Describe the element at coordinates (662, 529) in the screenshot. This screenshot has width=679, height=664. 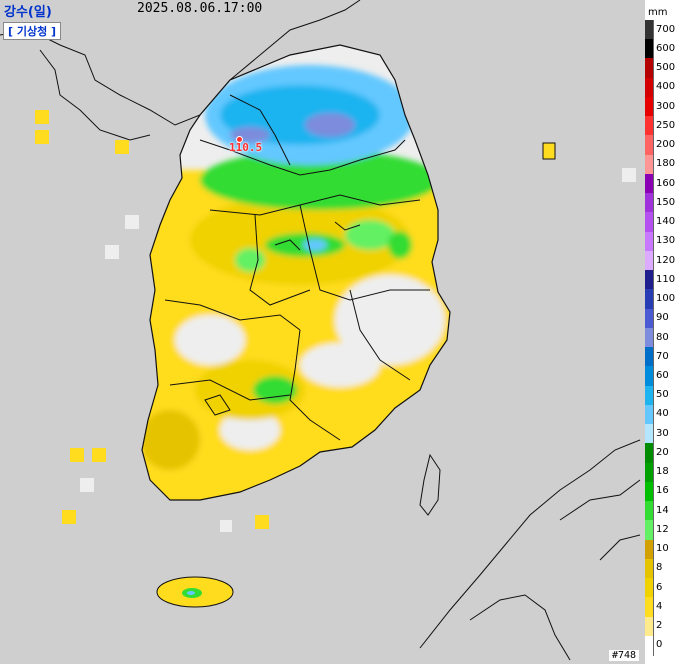
I see `legend-label-12: 12` at that location.